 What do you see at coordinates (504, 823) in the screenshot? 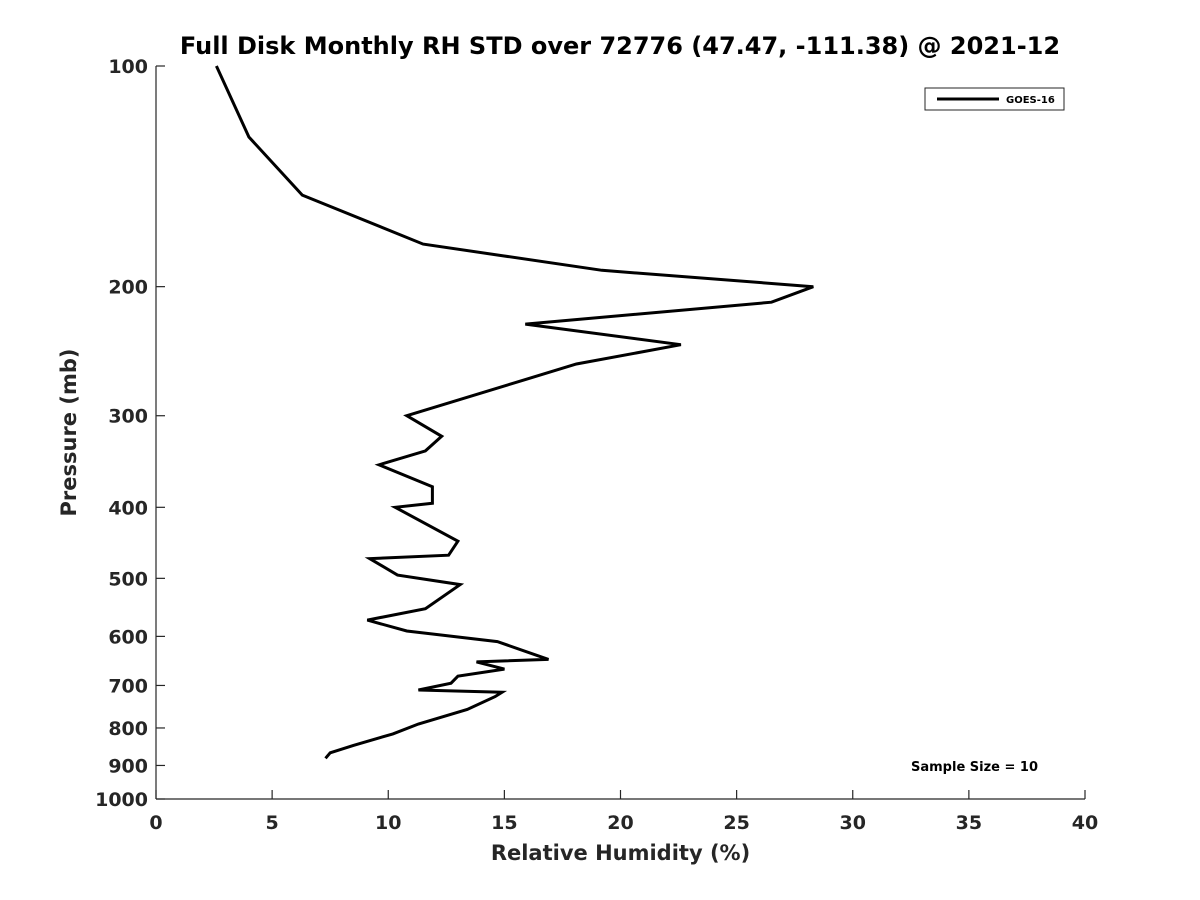
I see `x-tick-label: 15` at bounding box center [504, 823].